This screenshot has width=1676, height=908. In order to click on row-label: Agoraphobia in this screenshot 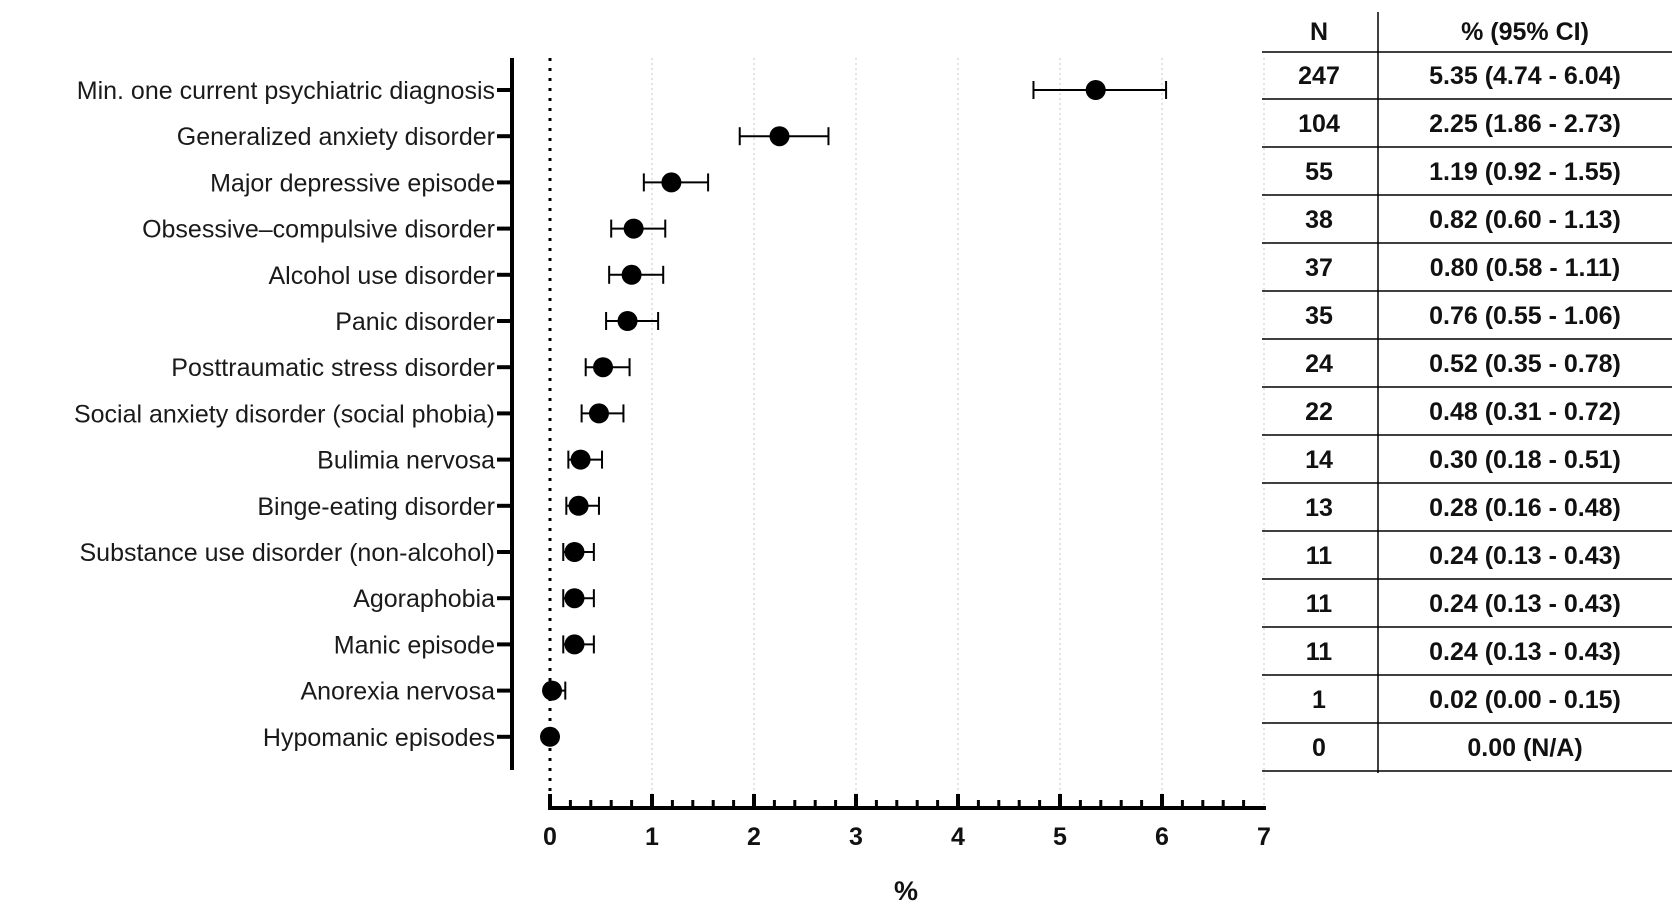, I will do `click(424, 599)`.